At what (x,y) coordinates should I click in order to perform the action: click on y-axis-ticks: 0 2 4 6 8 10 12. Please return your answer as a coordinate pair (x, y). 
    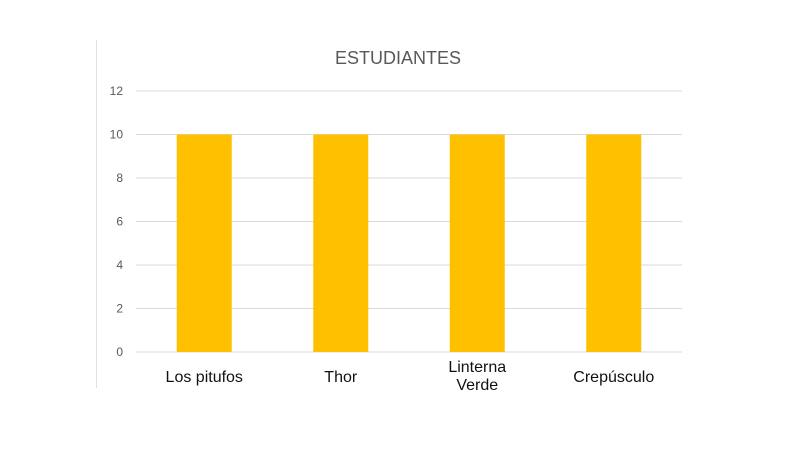
    Looking at the image, I should click on (117, 221).